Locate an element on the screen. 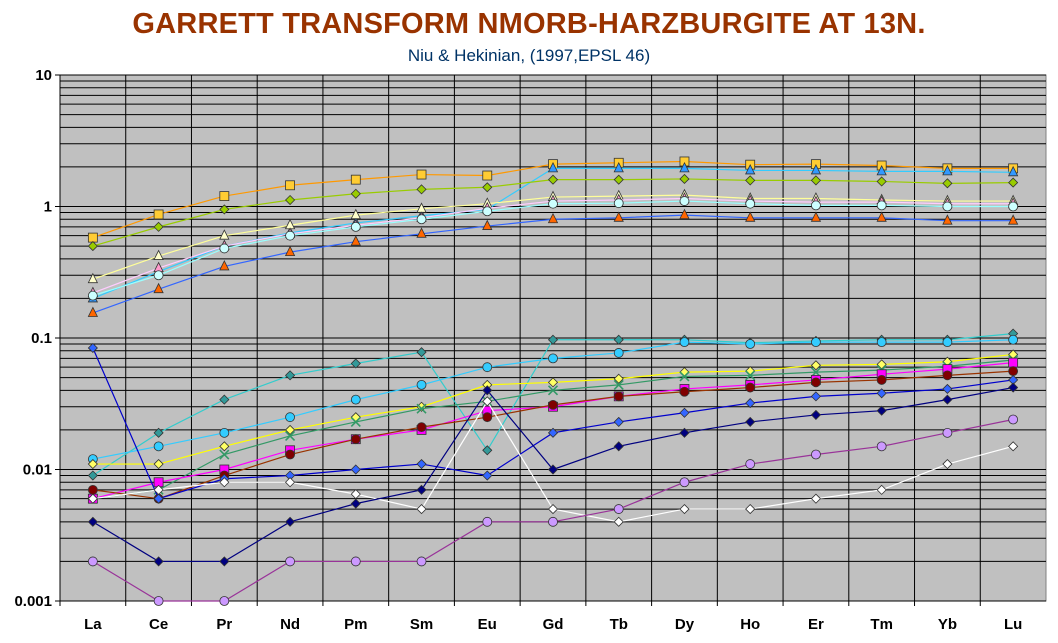  x-tick-label: Pr is located at coordinates (224, 624).